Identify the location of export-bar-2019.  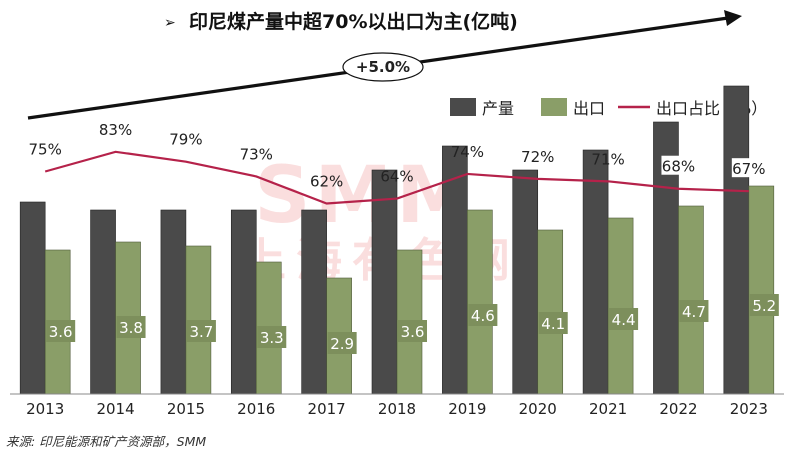
(480, 302).